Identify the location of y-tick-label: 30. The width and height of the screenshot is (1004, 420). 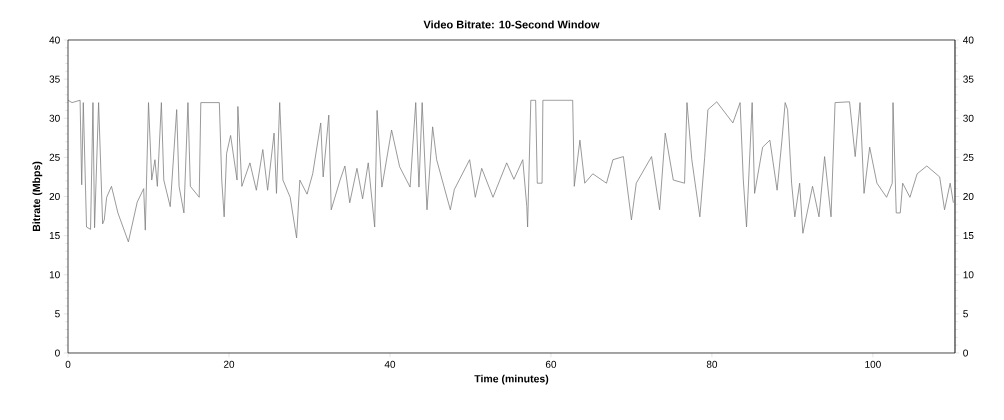
(54, 118).